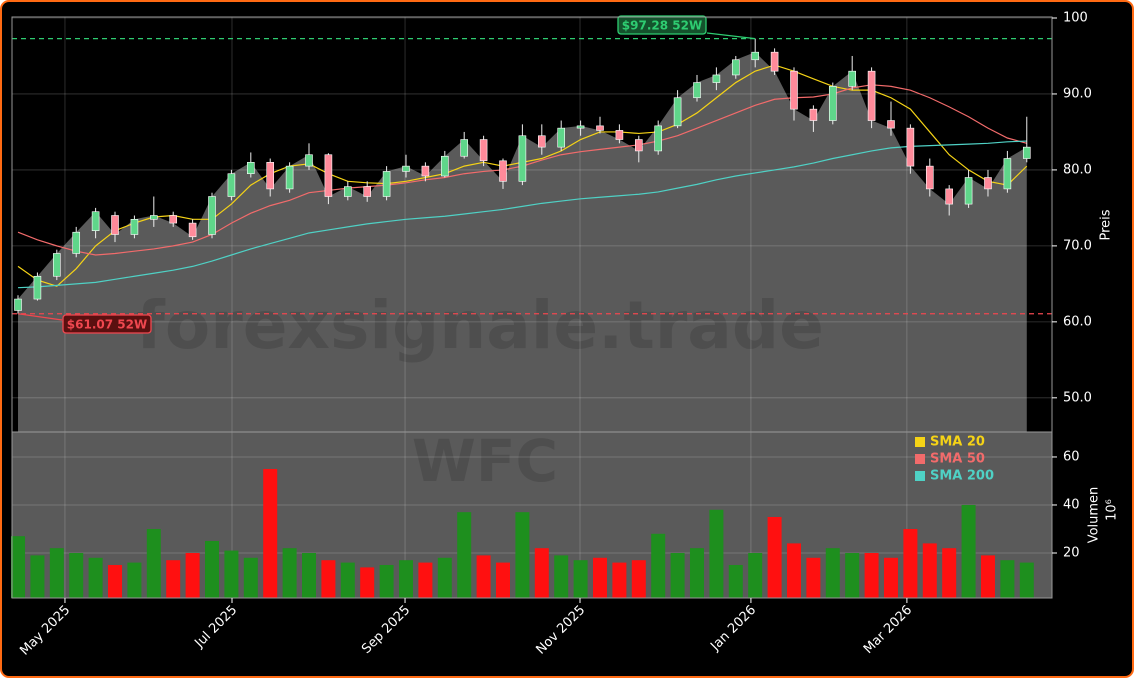  I want to click on legend-label: SMA 20, so click(957, 442).